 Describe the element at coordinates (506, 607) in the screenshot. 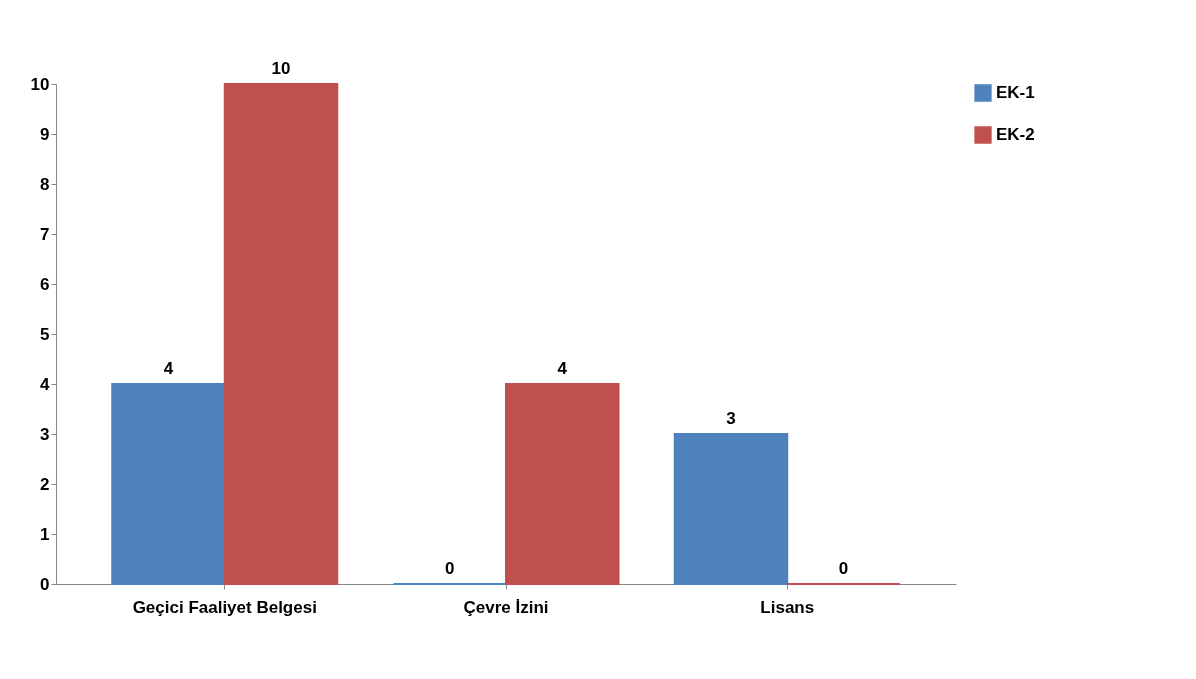

I see `x-tick-label: Çevre İzini` at that location.